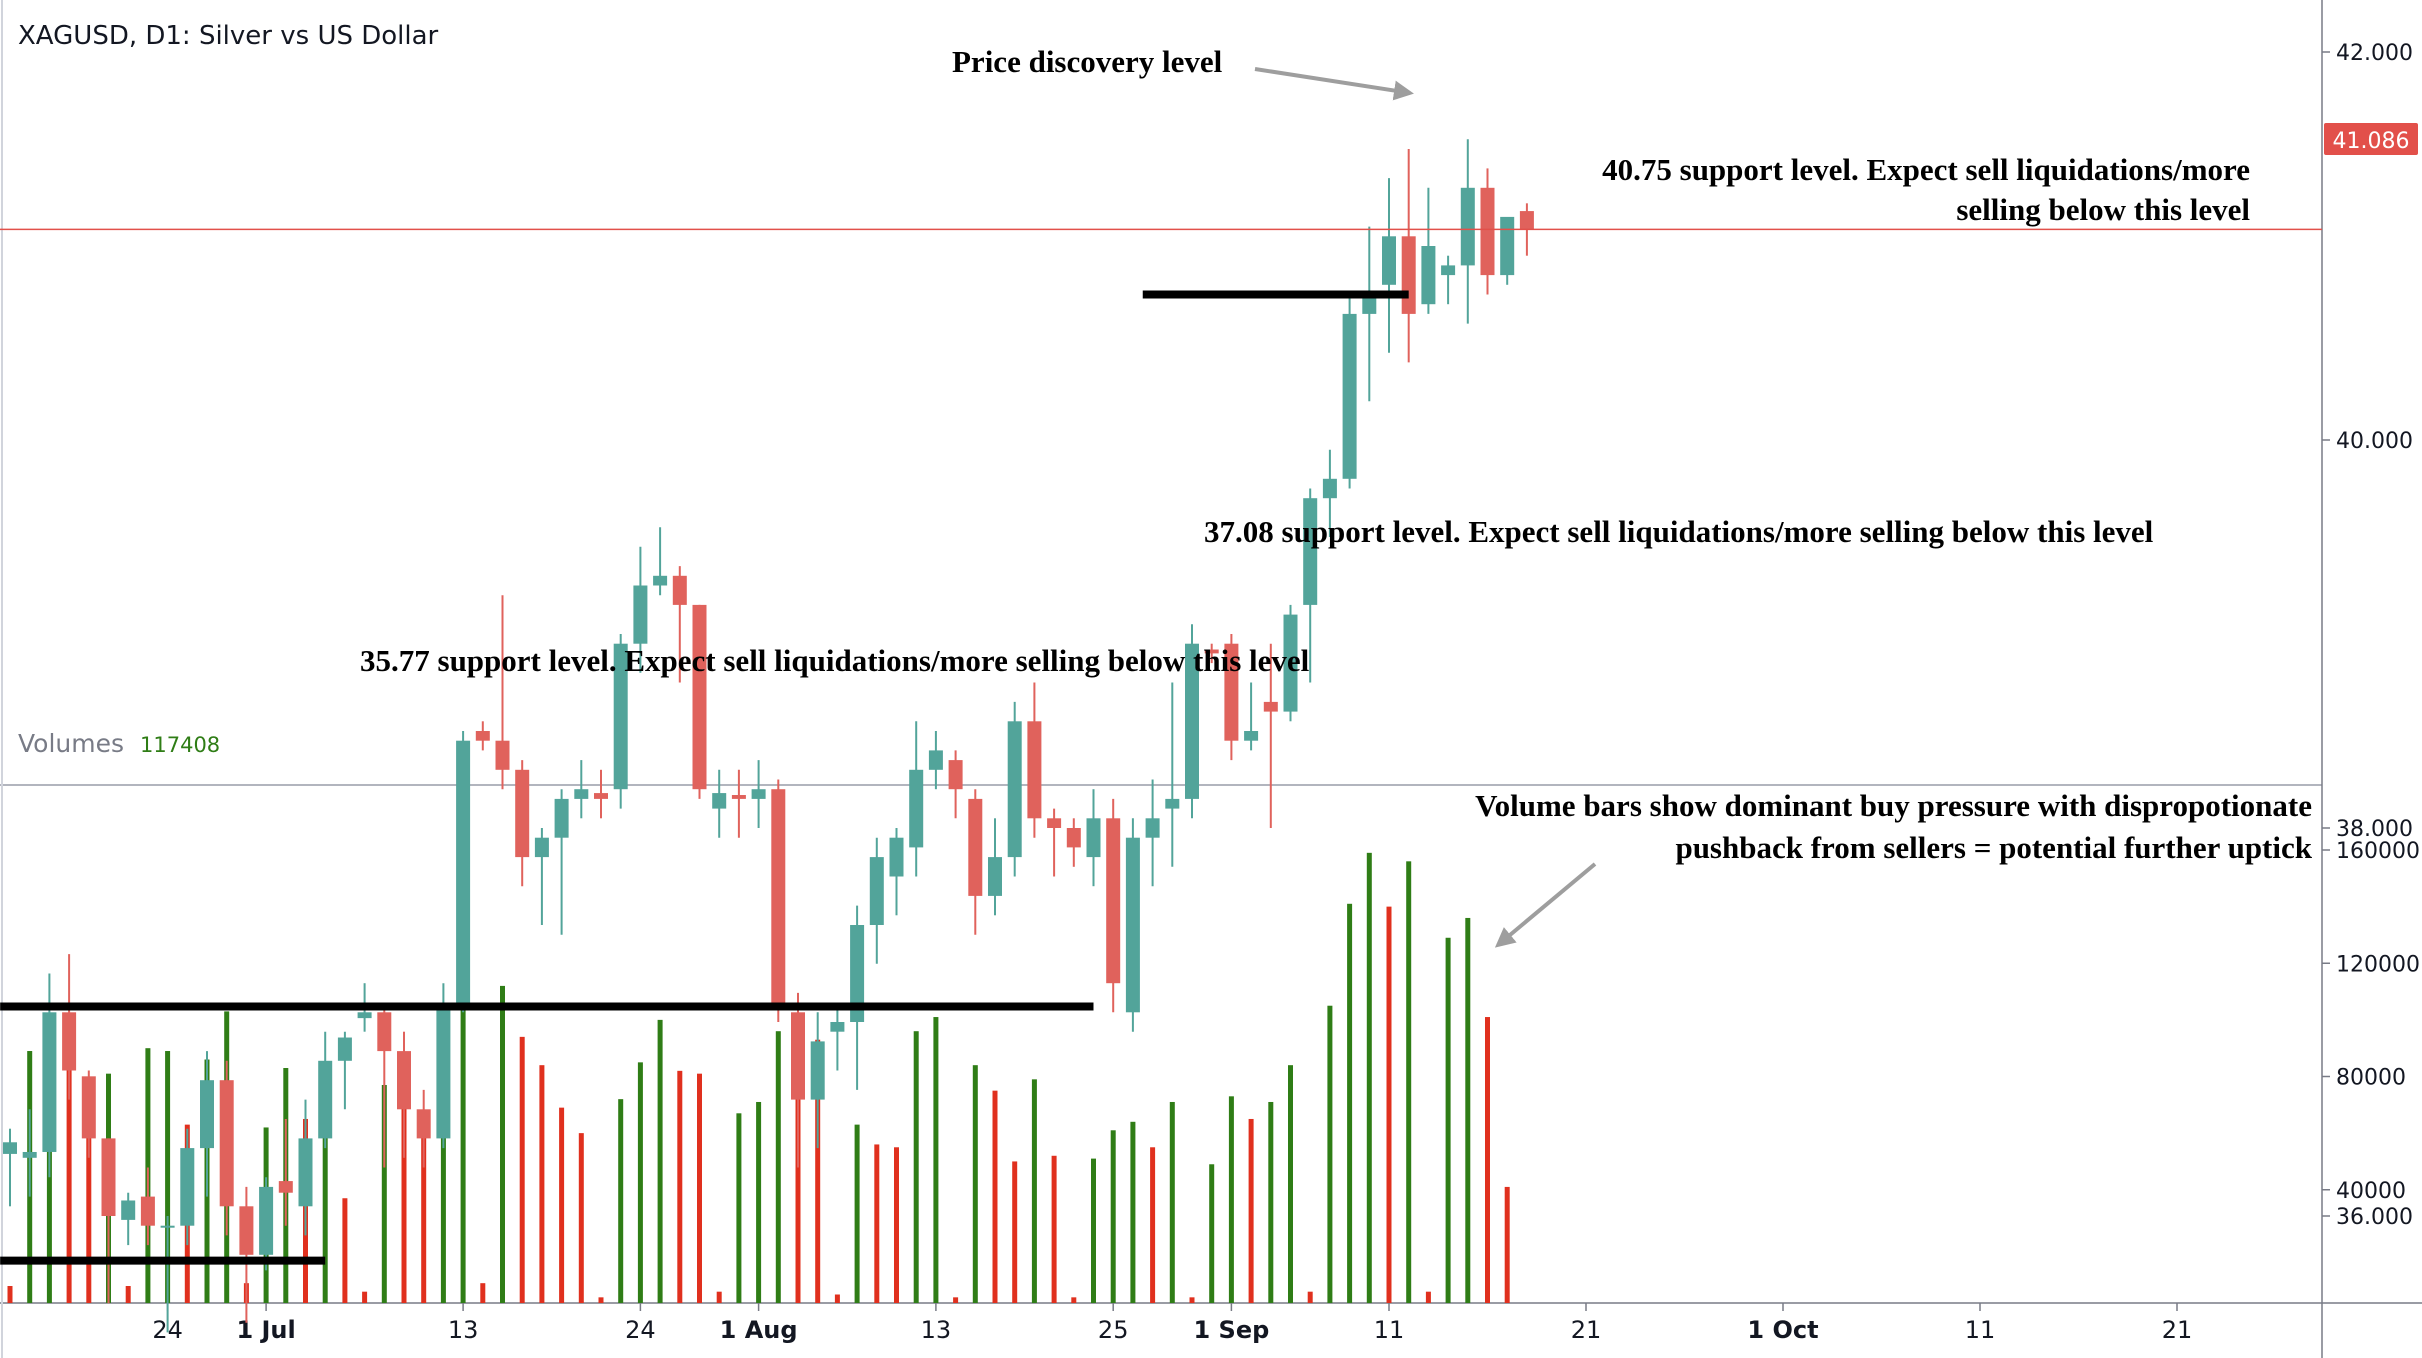 This screenshot has width=2422, height=1358. What do you see at coordinates (2374, 53) in the screenshot?
I see `price-tick-label: 42.000` at bounding box center [2374, 53].